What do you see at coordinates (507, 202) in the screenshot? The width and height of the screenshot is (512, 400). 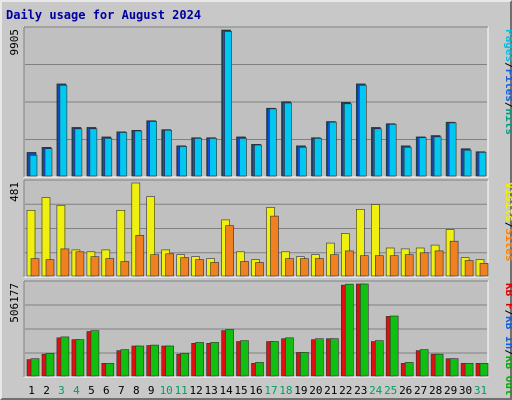 I see `legend-item: Visits` at bounding box center [507, 202].